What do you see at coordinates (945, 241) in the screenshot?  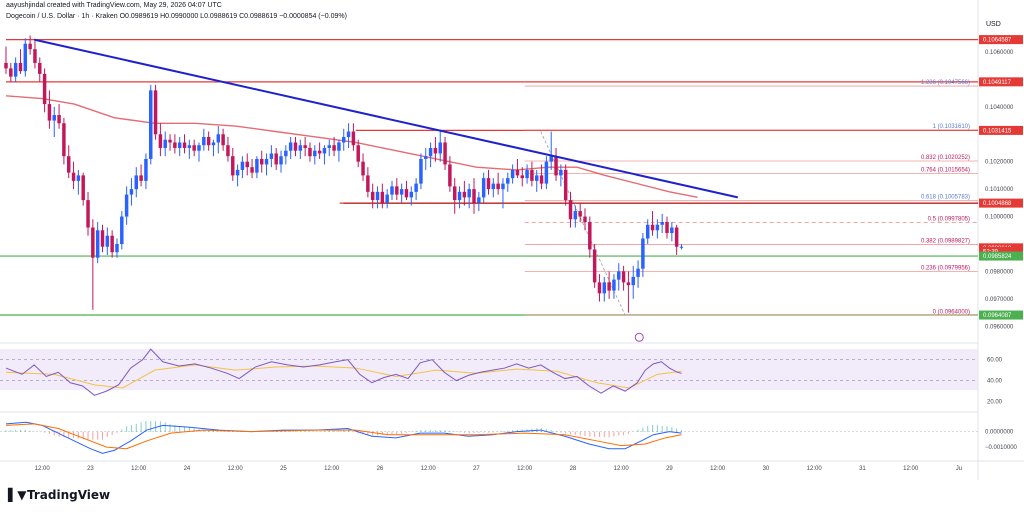 I see `fib-level-label: 0.382 (0.0989827)` at bounding box center [945, 241].